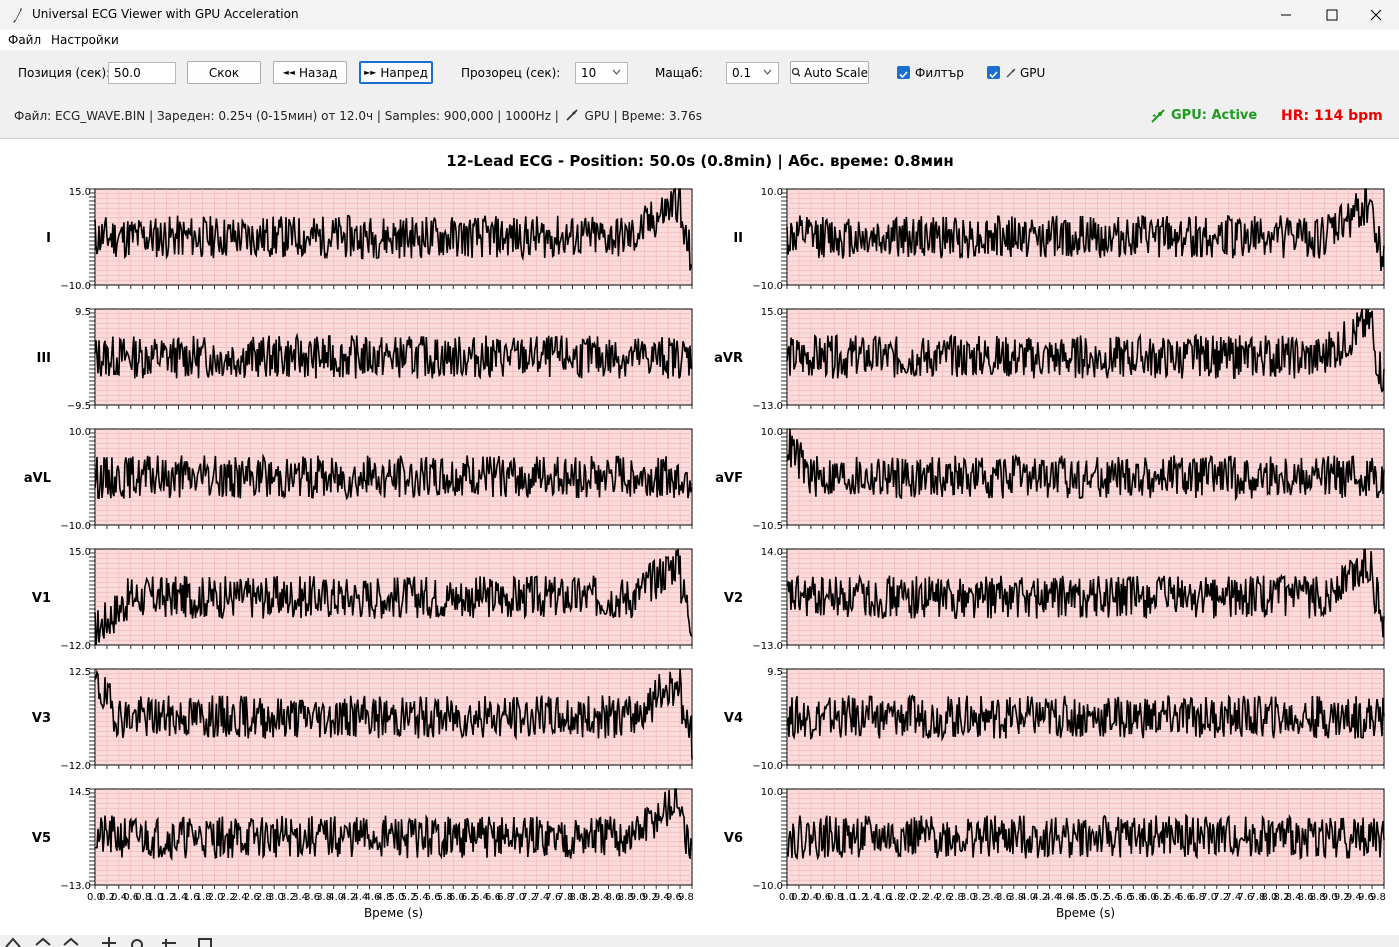  Describe the element at coordinates (362, 839) in the screenshot. I see `lead-panel-v5: 14.5 −13.0 V5` at that location.